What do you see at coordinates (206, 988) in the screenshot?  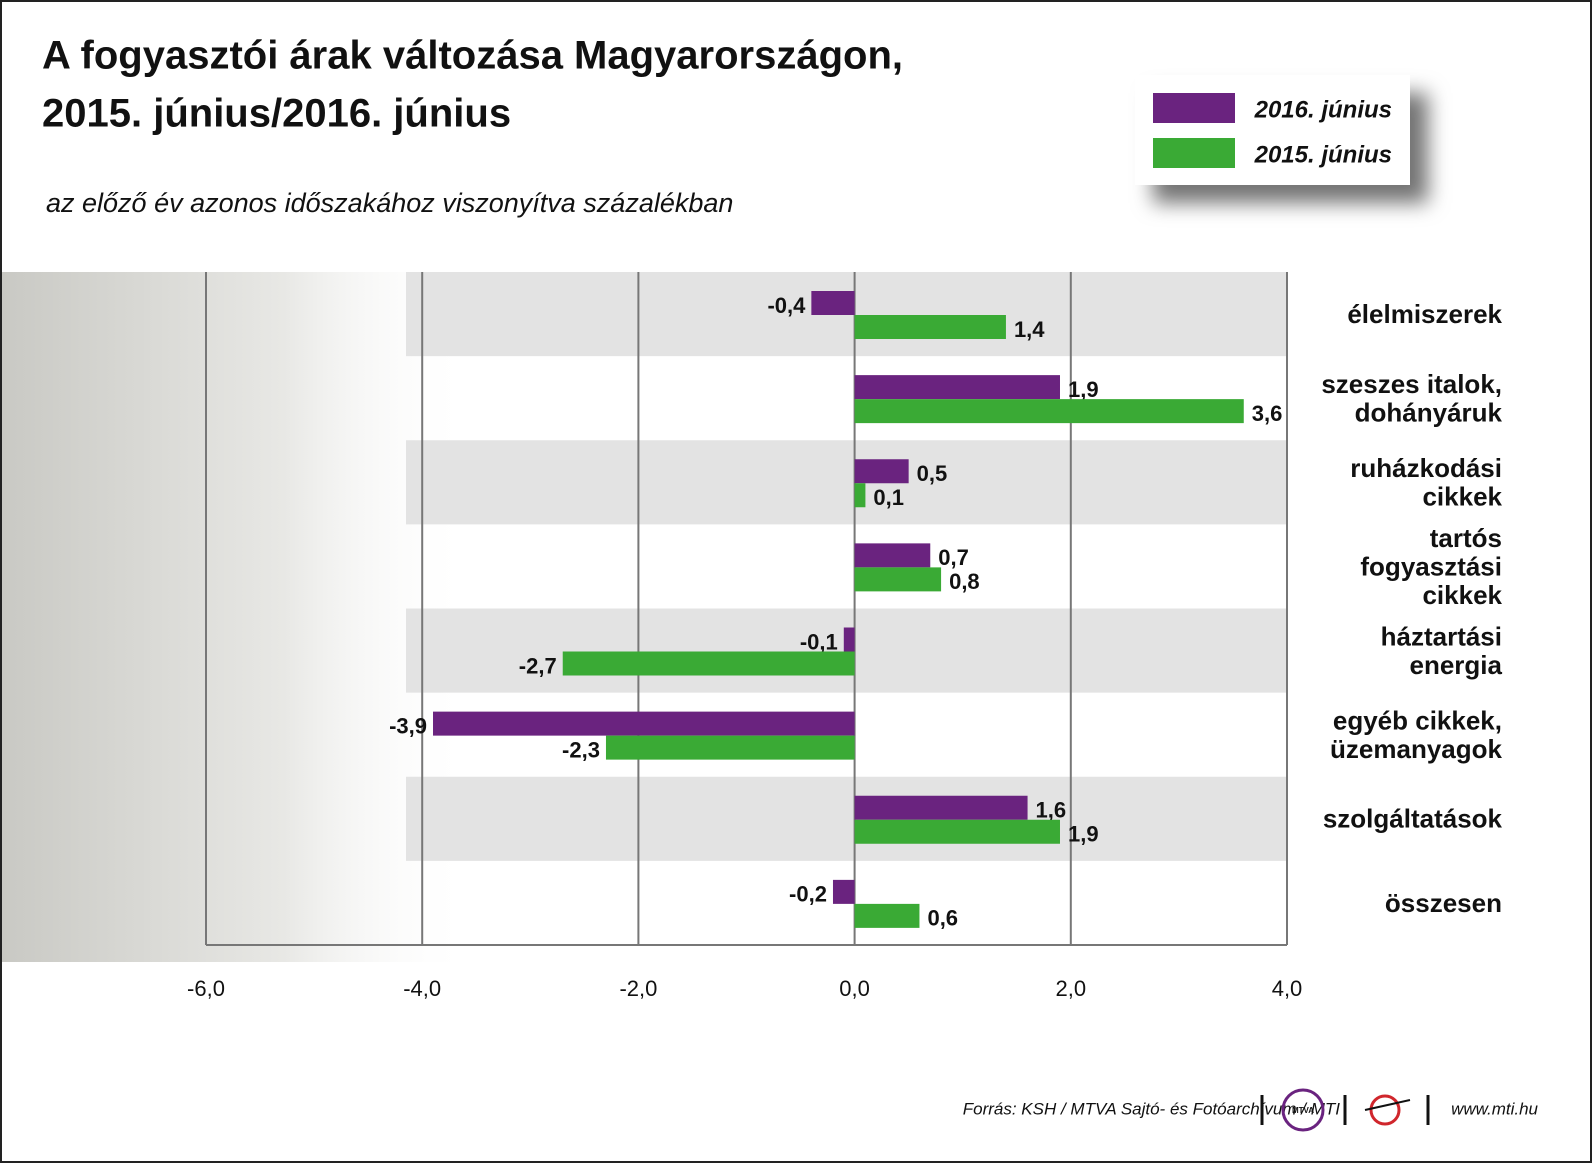 I see `x-tick-label: -6,0` at bounding box center [206, 988].